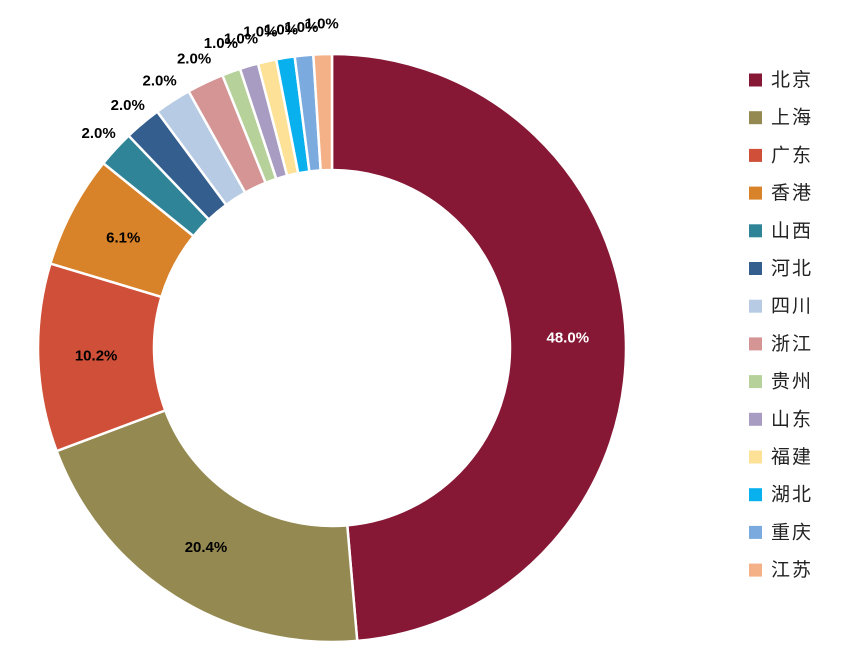 The width and height of the screenshot is (841, 650). I want to click on legend-item-广东: 广东, so click(781, 155).